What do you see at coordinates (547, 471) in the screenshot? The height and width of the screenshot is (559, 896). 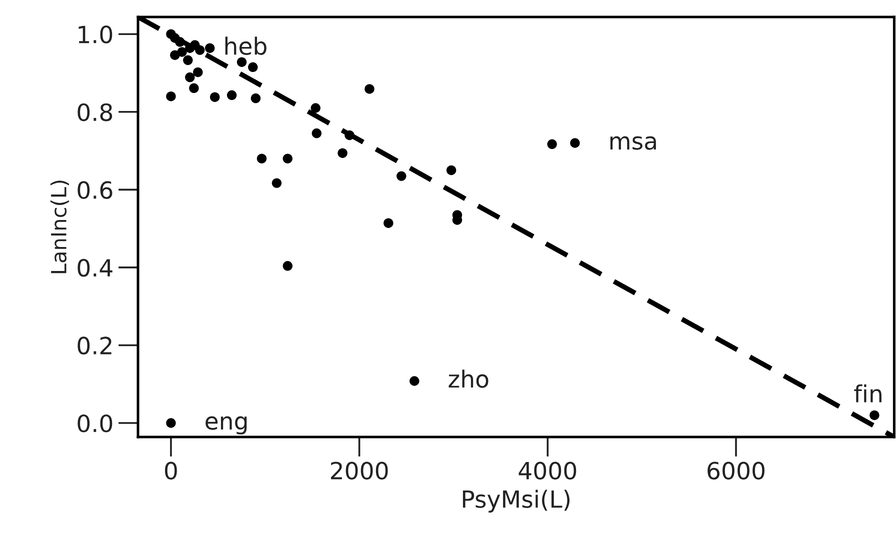 I see `x-tick-label: 4000` at bounding box center [547, 471].